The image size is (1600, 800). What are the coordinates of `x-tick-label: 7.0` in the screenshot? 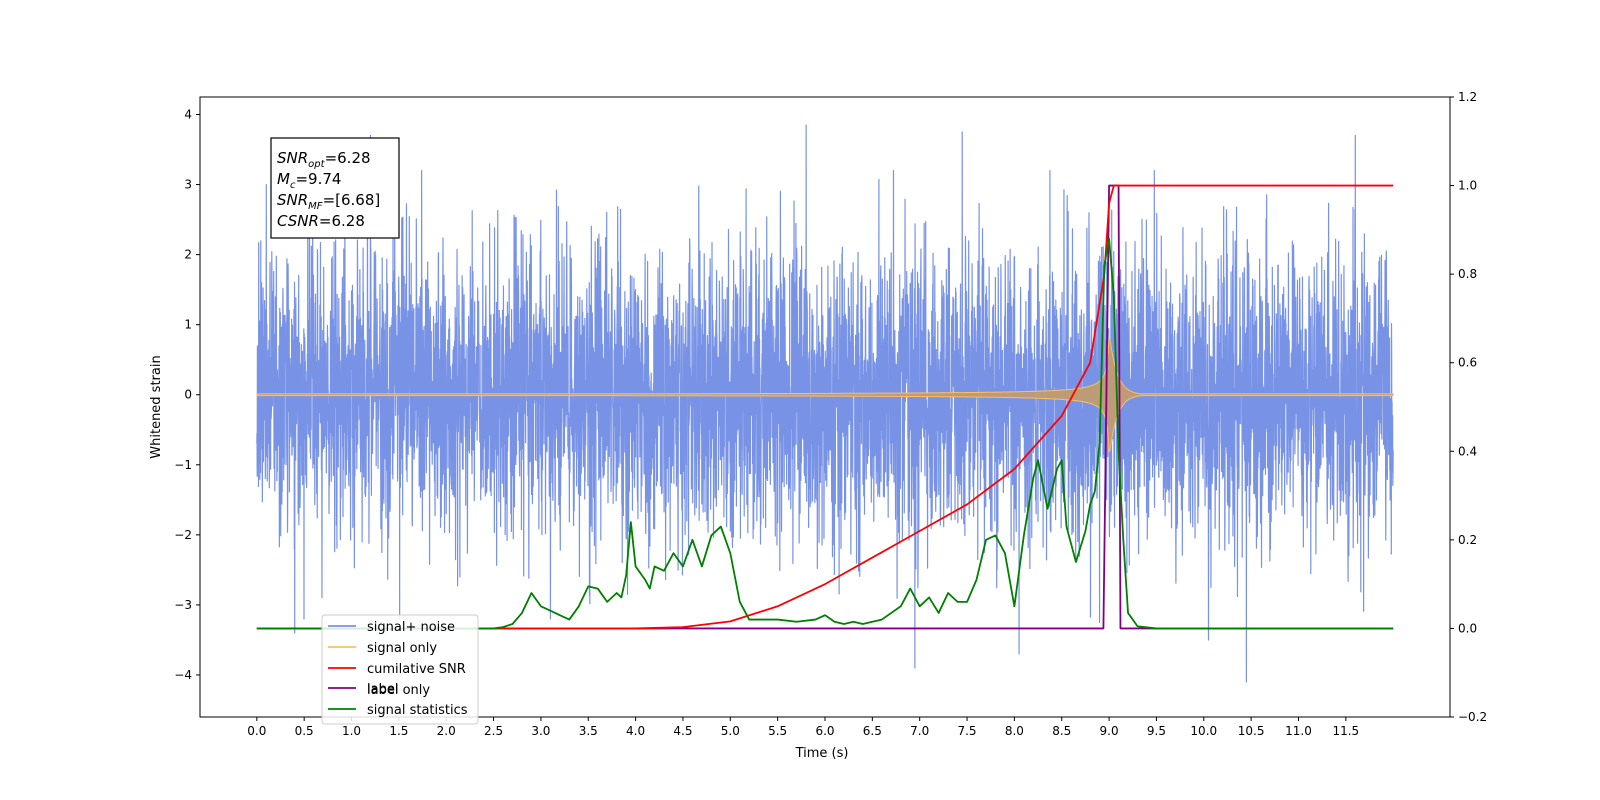 It's located at (919, 731).